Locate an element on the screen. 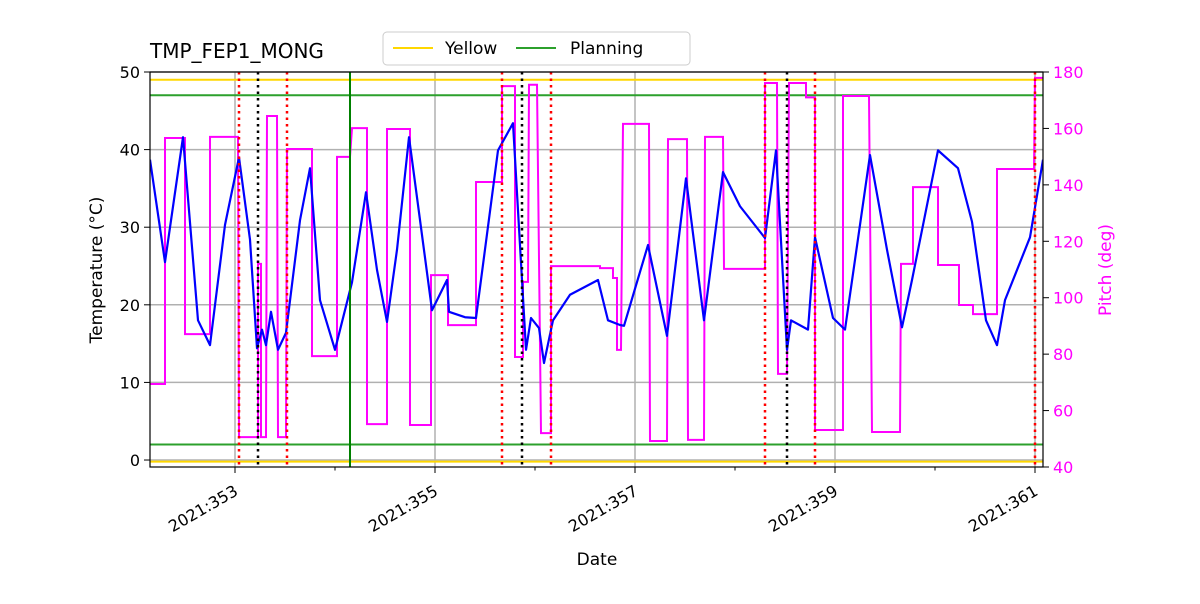 This screenshot has width=1200, height=604. x-tick-label: 2021:353 is located at coordinates (203, 508).